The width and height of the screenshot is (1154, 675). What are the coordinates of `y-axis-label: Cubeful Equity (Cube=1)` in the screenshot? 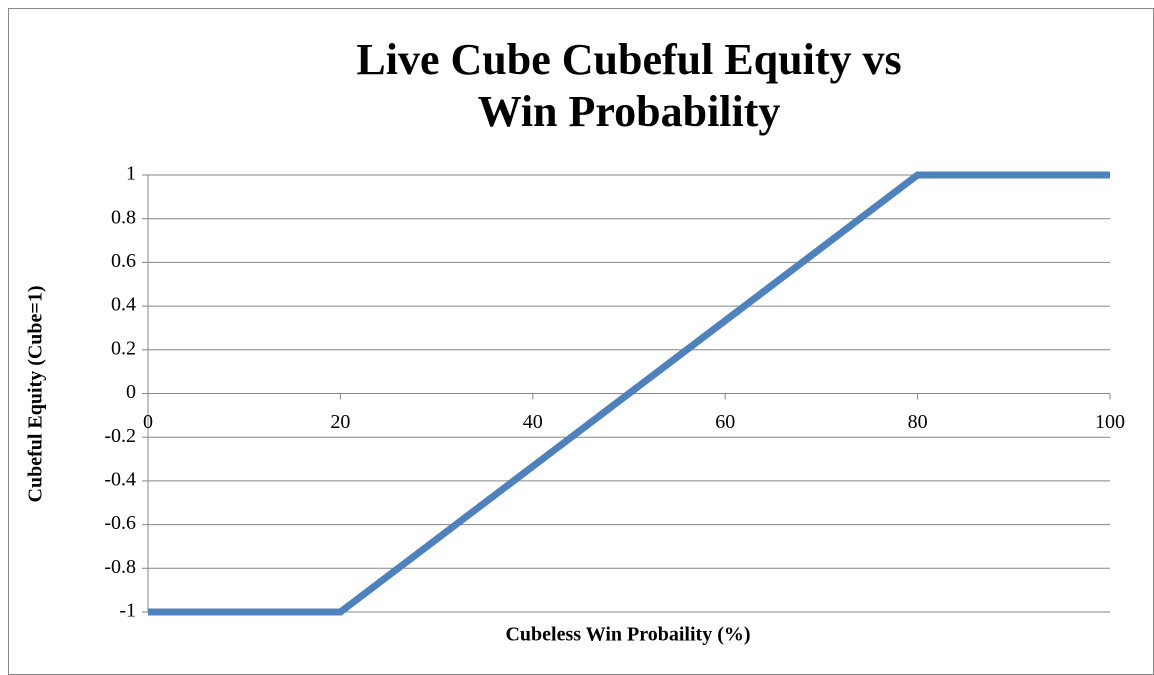 It's located at (36, 394).